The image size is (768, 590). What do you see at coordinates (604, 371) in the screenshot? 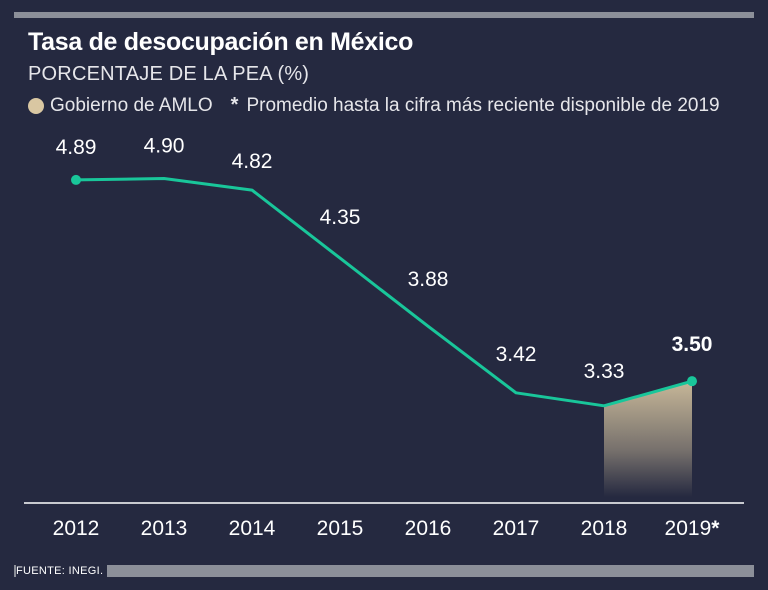
I see `data-label-2018: 3.33` at bounding box center [604, 371].